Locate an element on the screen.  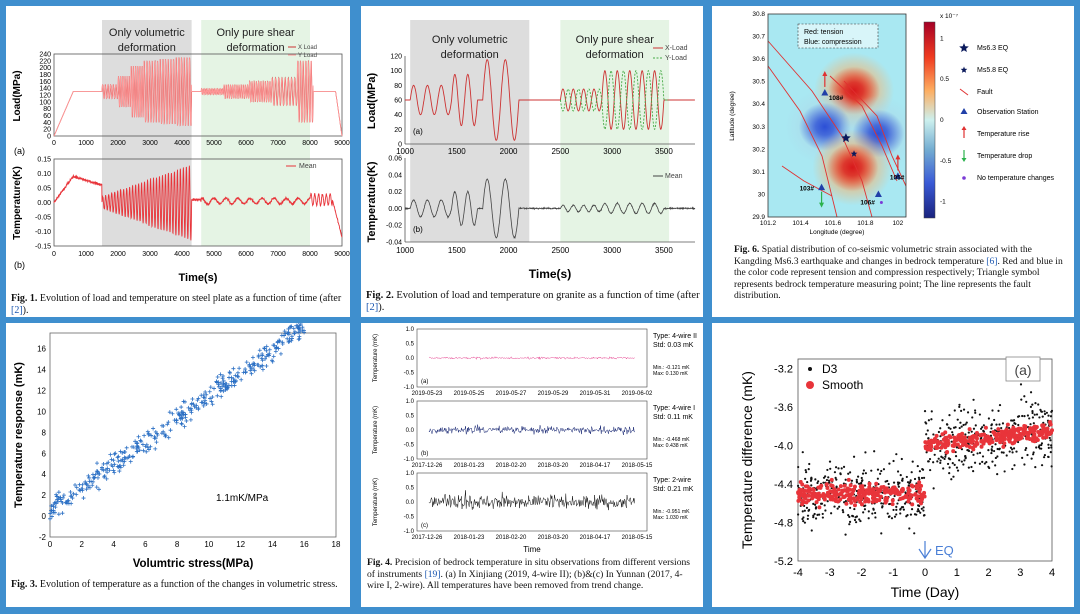
x-tick-label: 12 is located at coordinates (240, 544).